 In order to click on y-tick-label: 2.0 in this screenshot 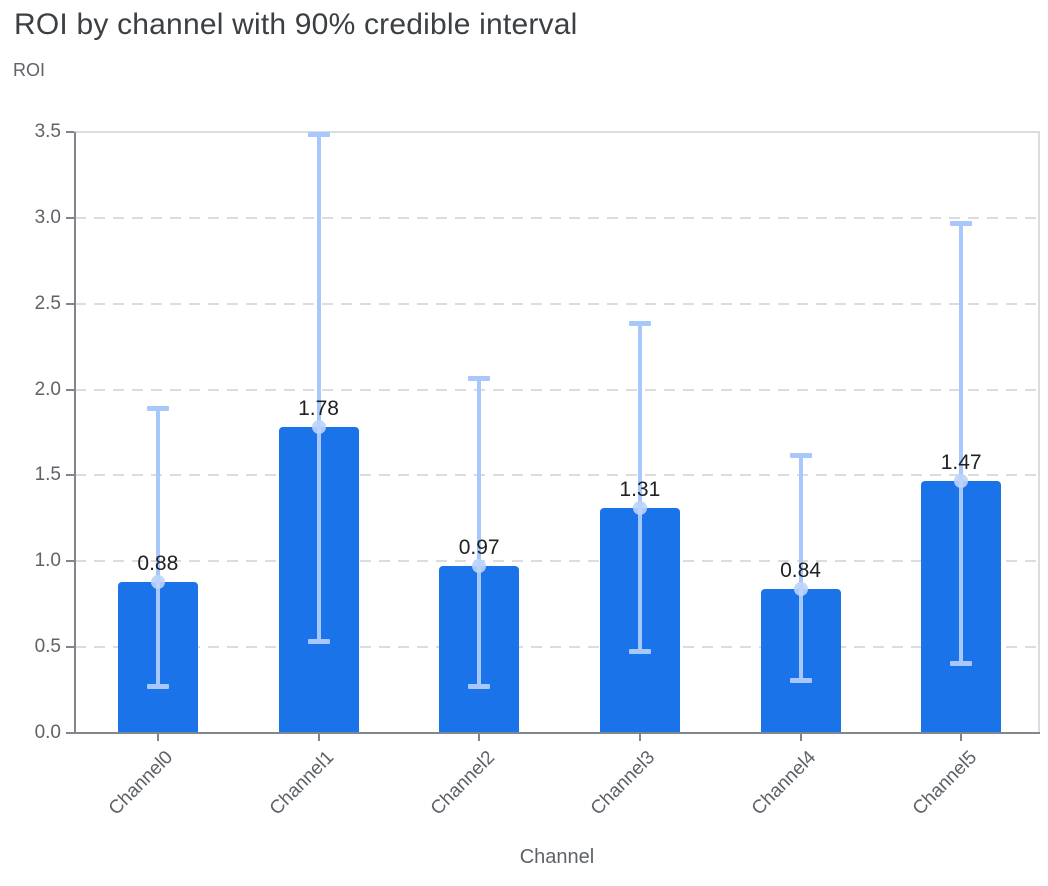, I will do `click(47, 389)`.